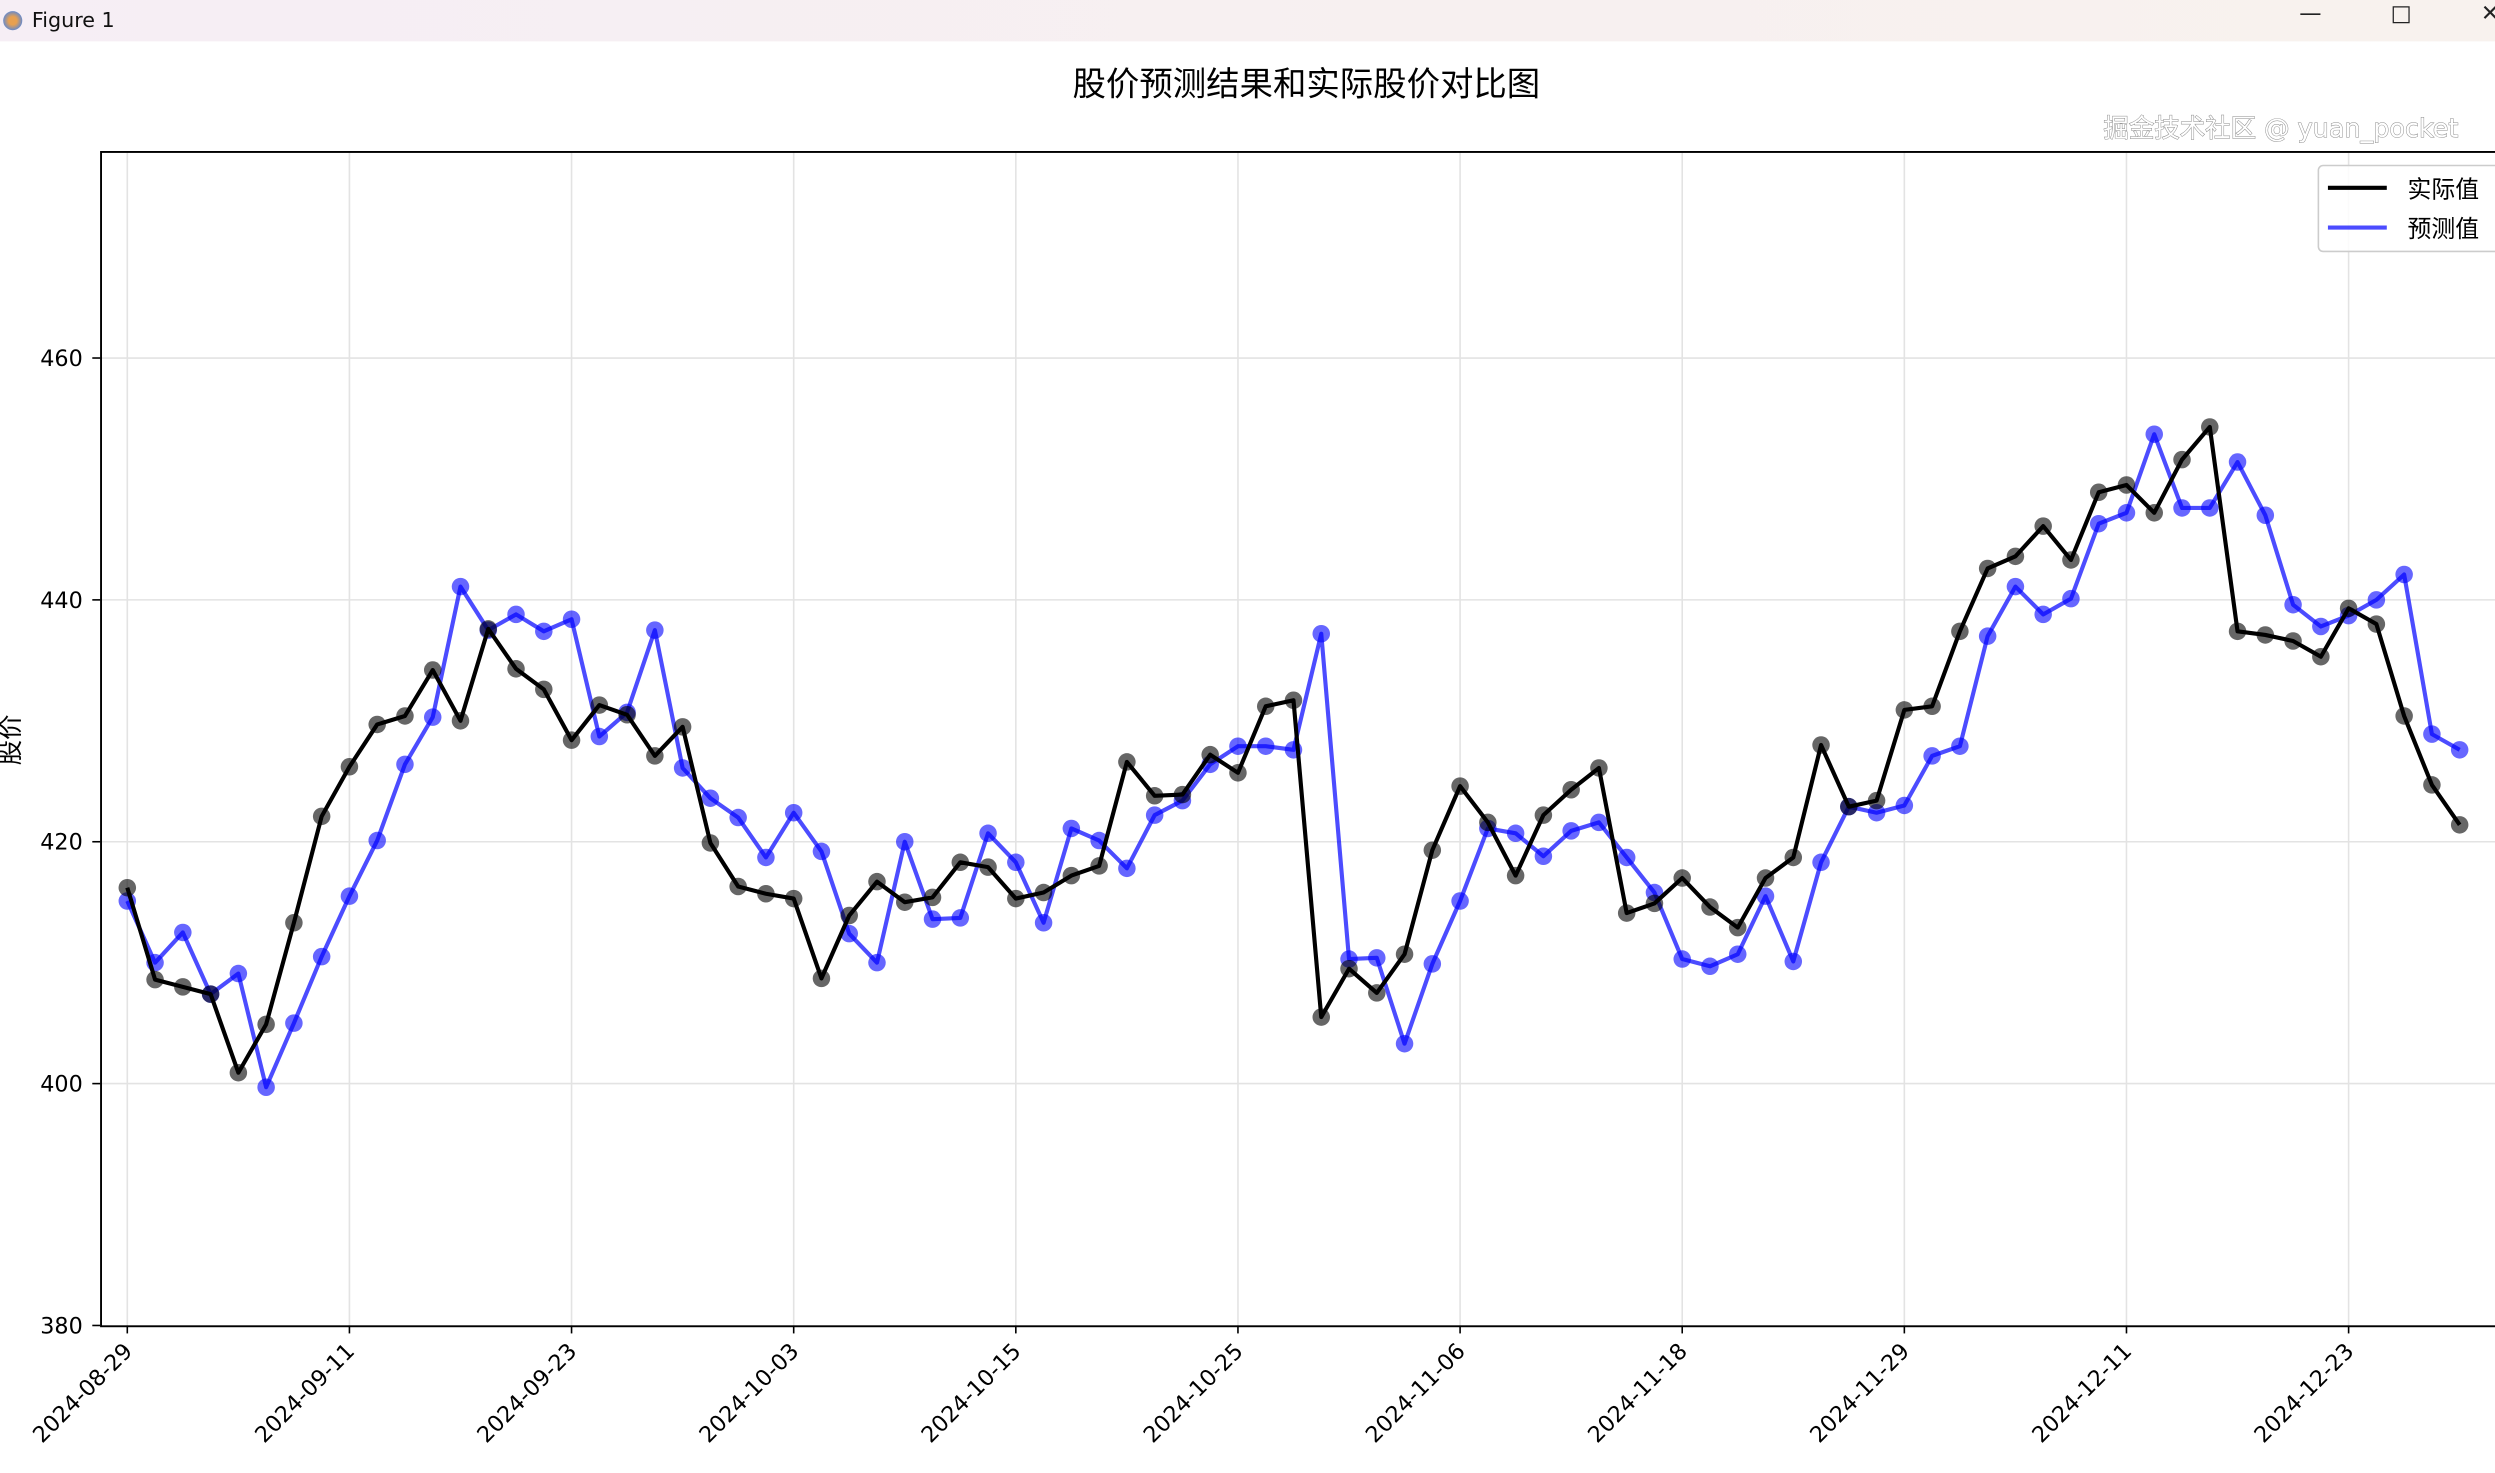 The width and height of the screenshot is (2495, 1473). Describe the element at coordinates (61, 1085) in the screenshot. I see `y-tick-label: 400` at that location.